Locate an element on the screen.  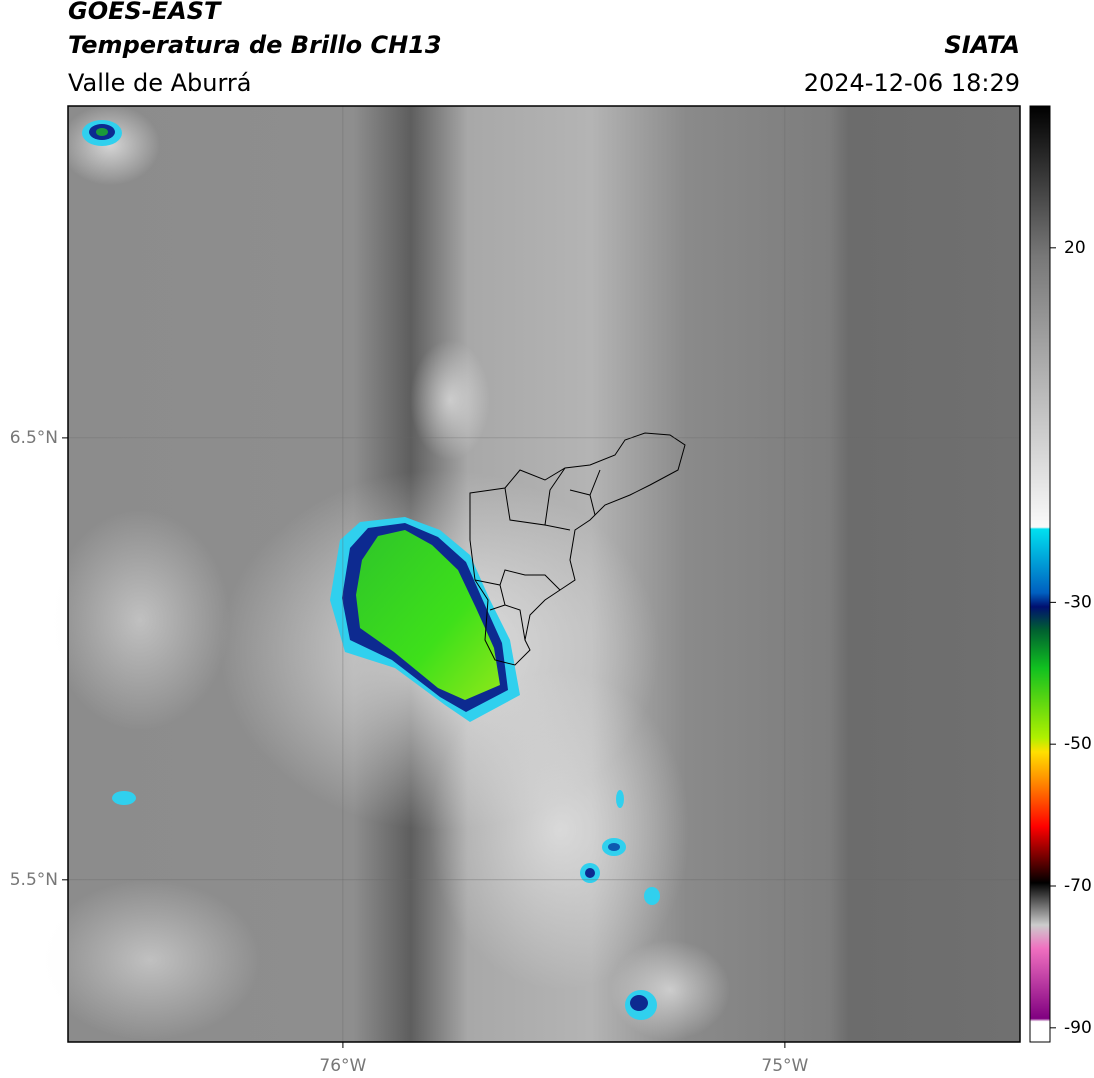
source: SIATA is located at coordinates (982, 45).